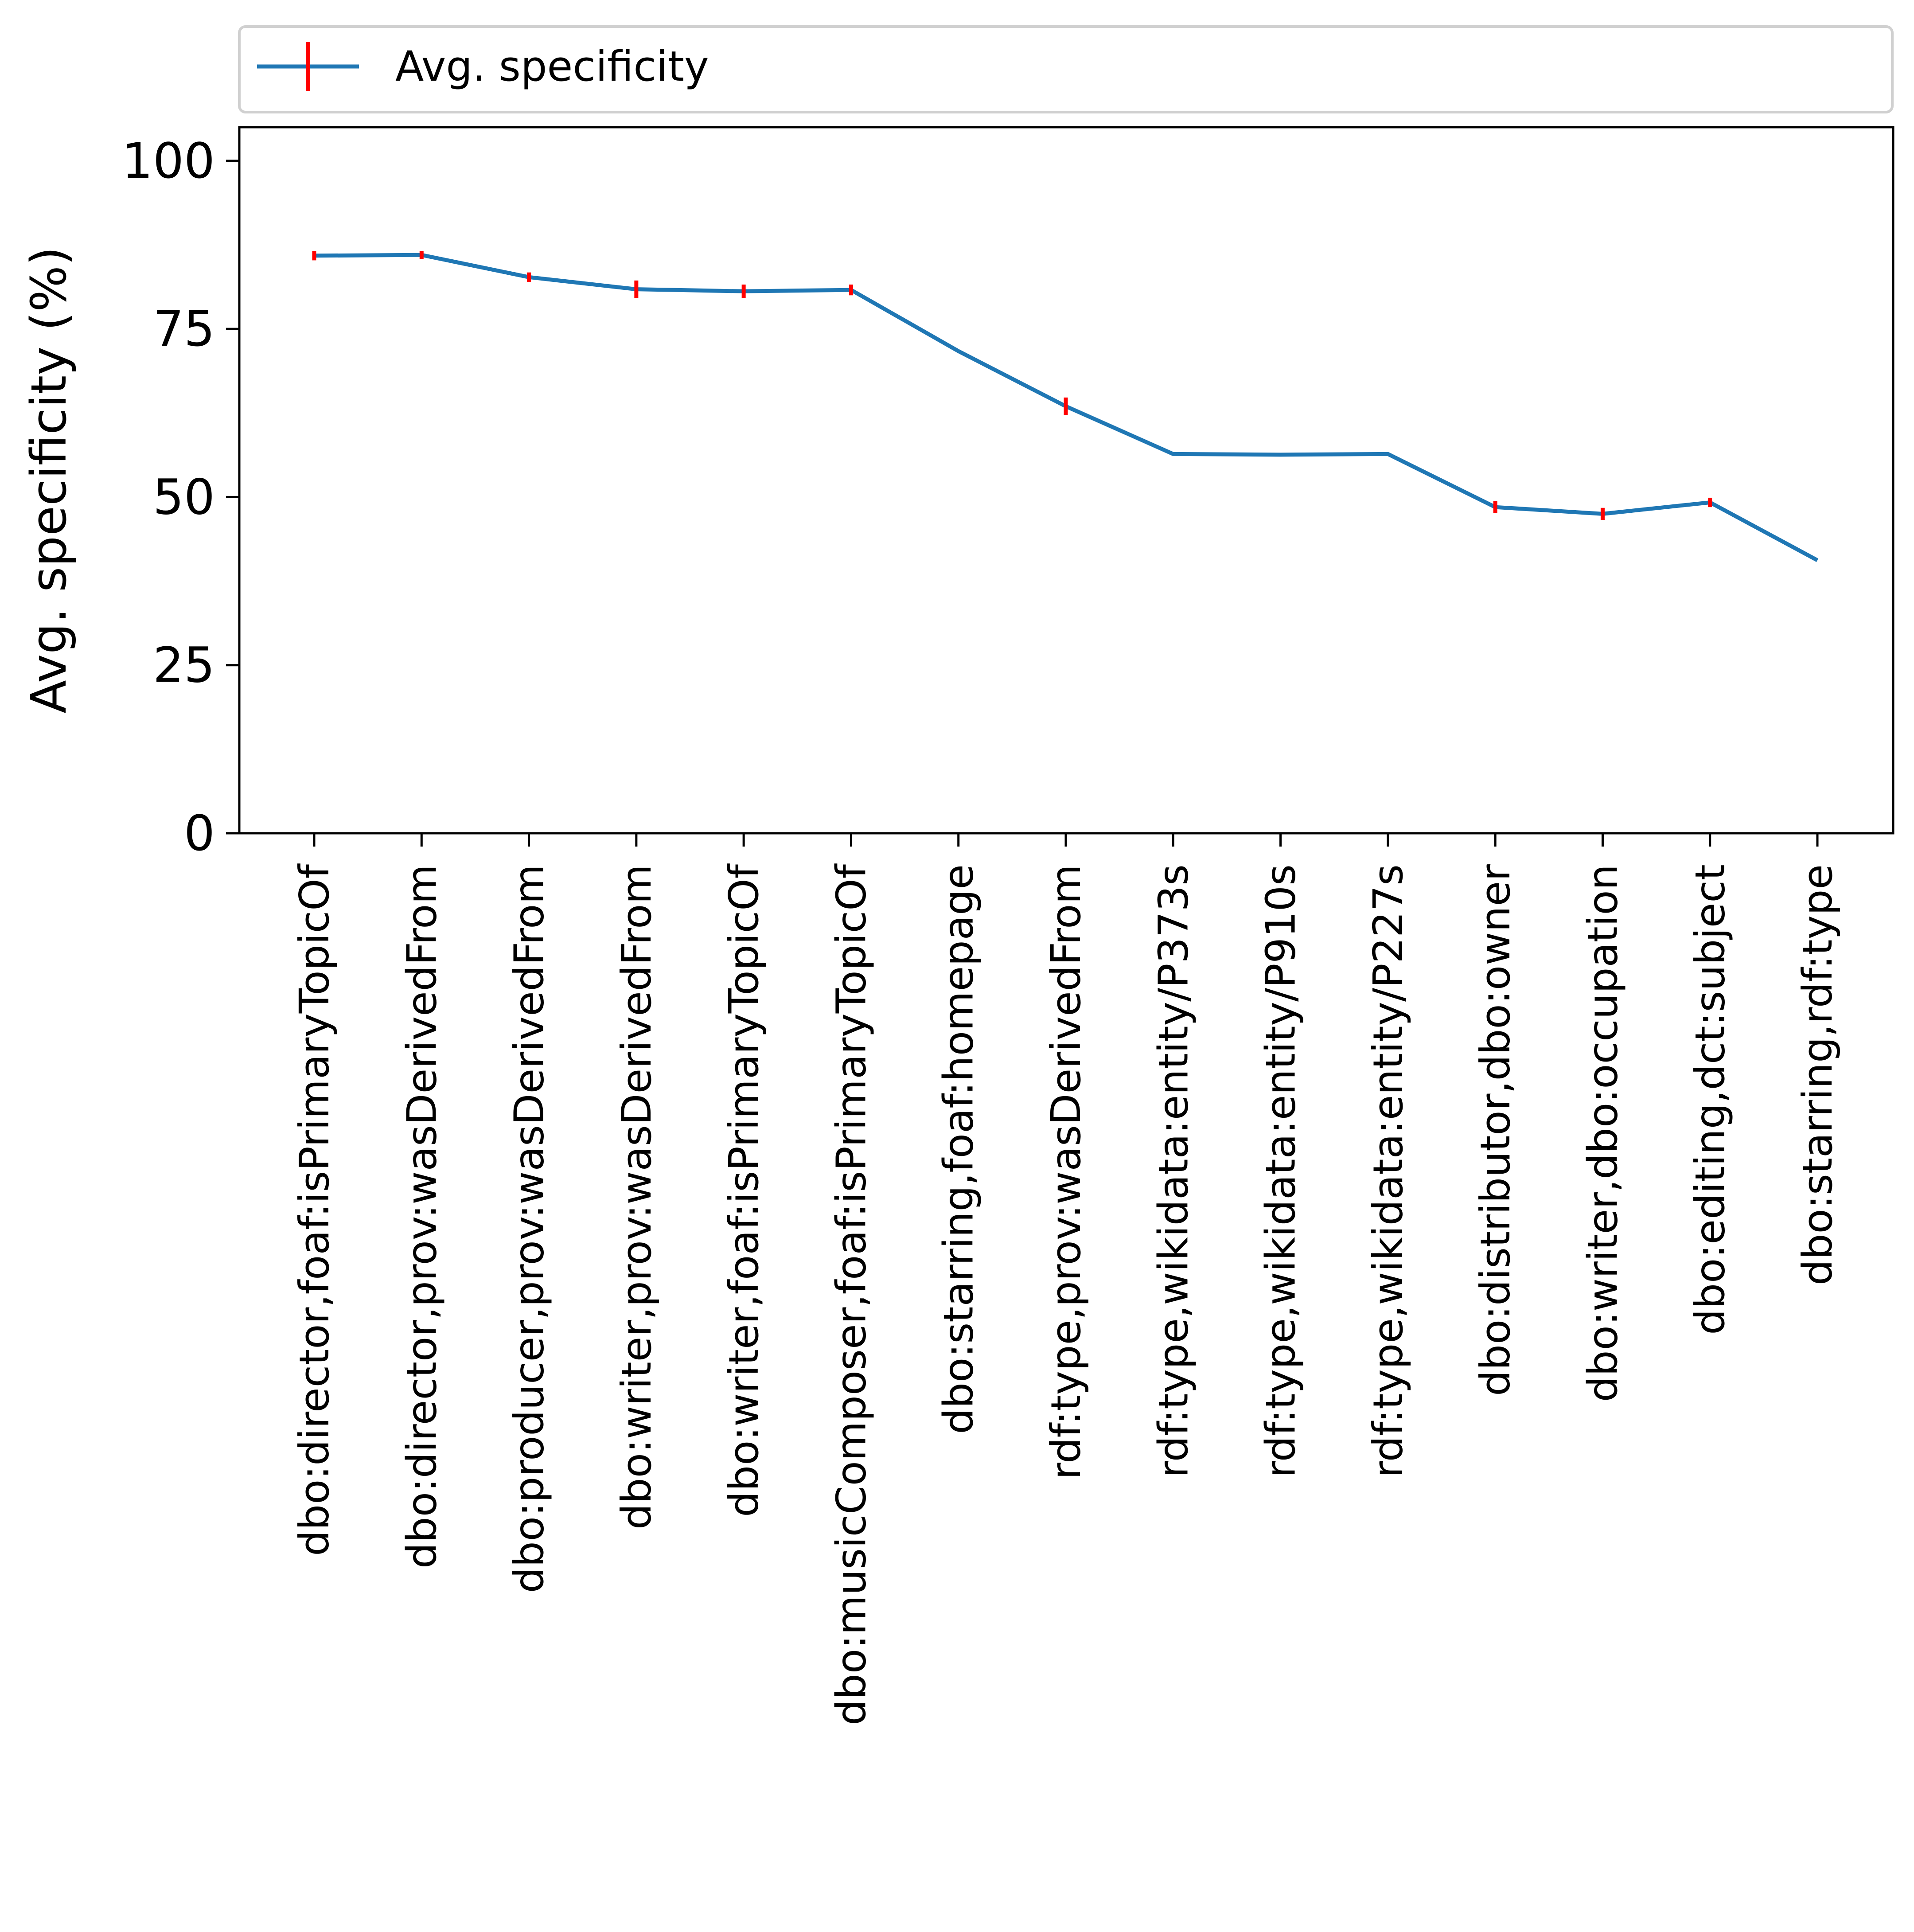  Describe the element at coordinates (636, 1197) in the screenshot. I see `x-tick-label: dbo:writer,prov:wasDerivedFrom` at that location.